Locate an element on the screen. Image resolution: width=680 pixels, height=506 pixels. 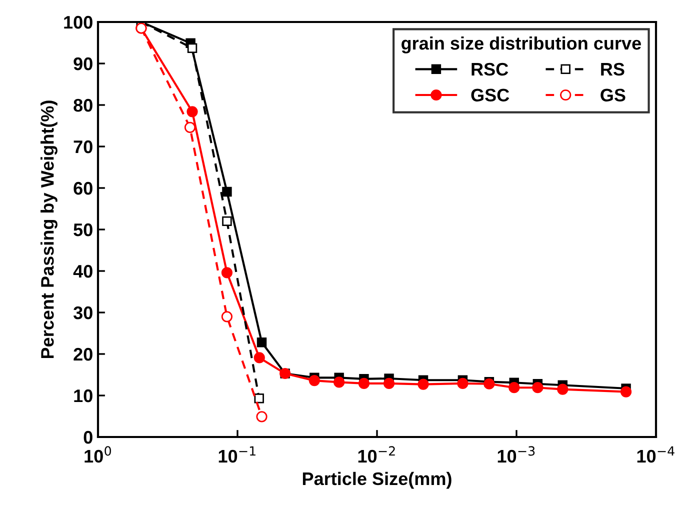
y-tick-label: 80 is located at coordinates (83, 105).